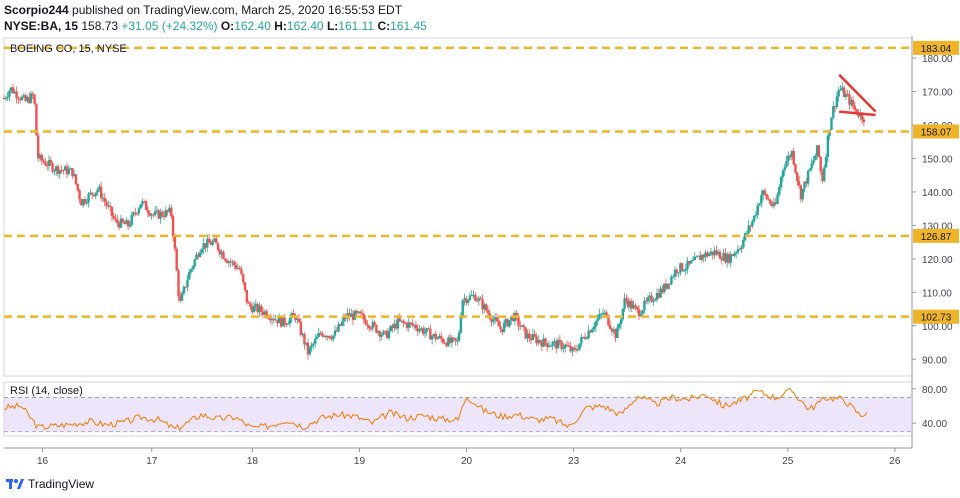  I want to click on low-label: L:, so click(332, 26).